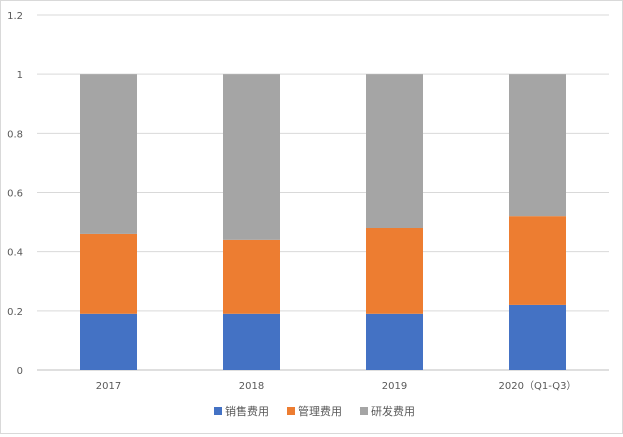 This screenshot has width=623, height=437. Describe the element at coordinates (394, 386) in the screenshot. I see `x-tick-label: 2019` at that location.